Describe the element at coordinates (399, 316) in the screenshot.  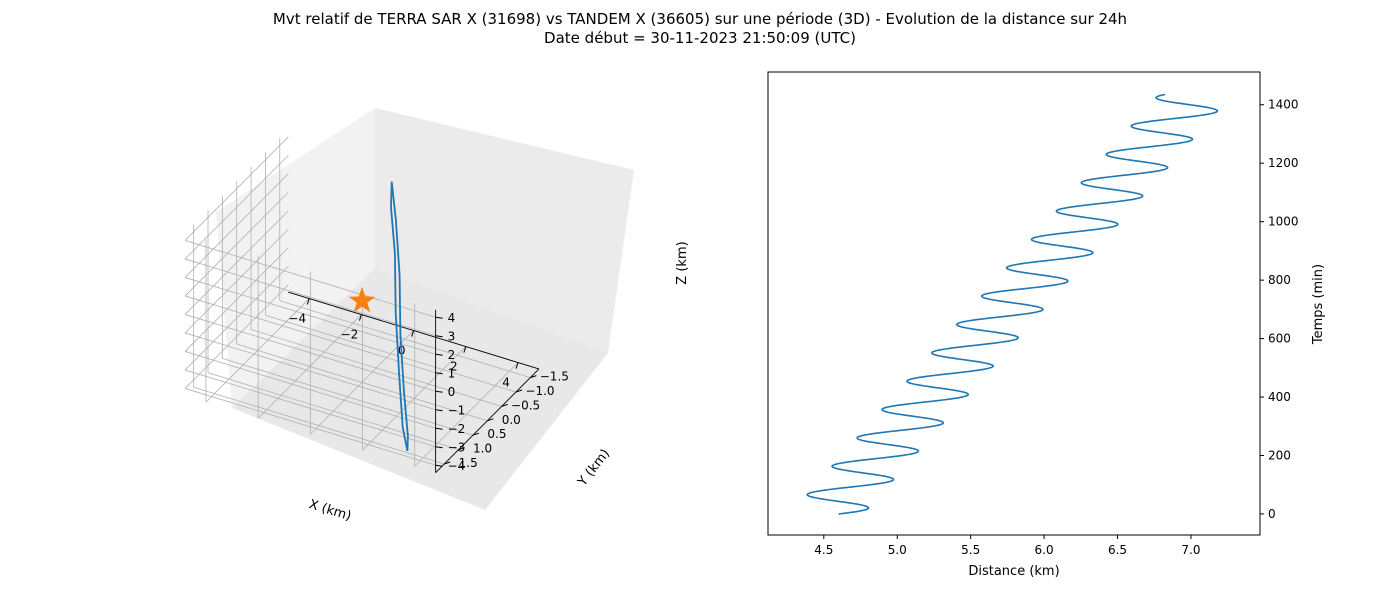
I see `orbit-line` at that location.